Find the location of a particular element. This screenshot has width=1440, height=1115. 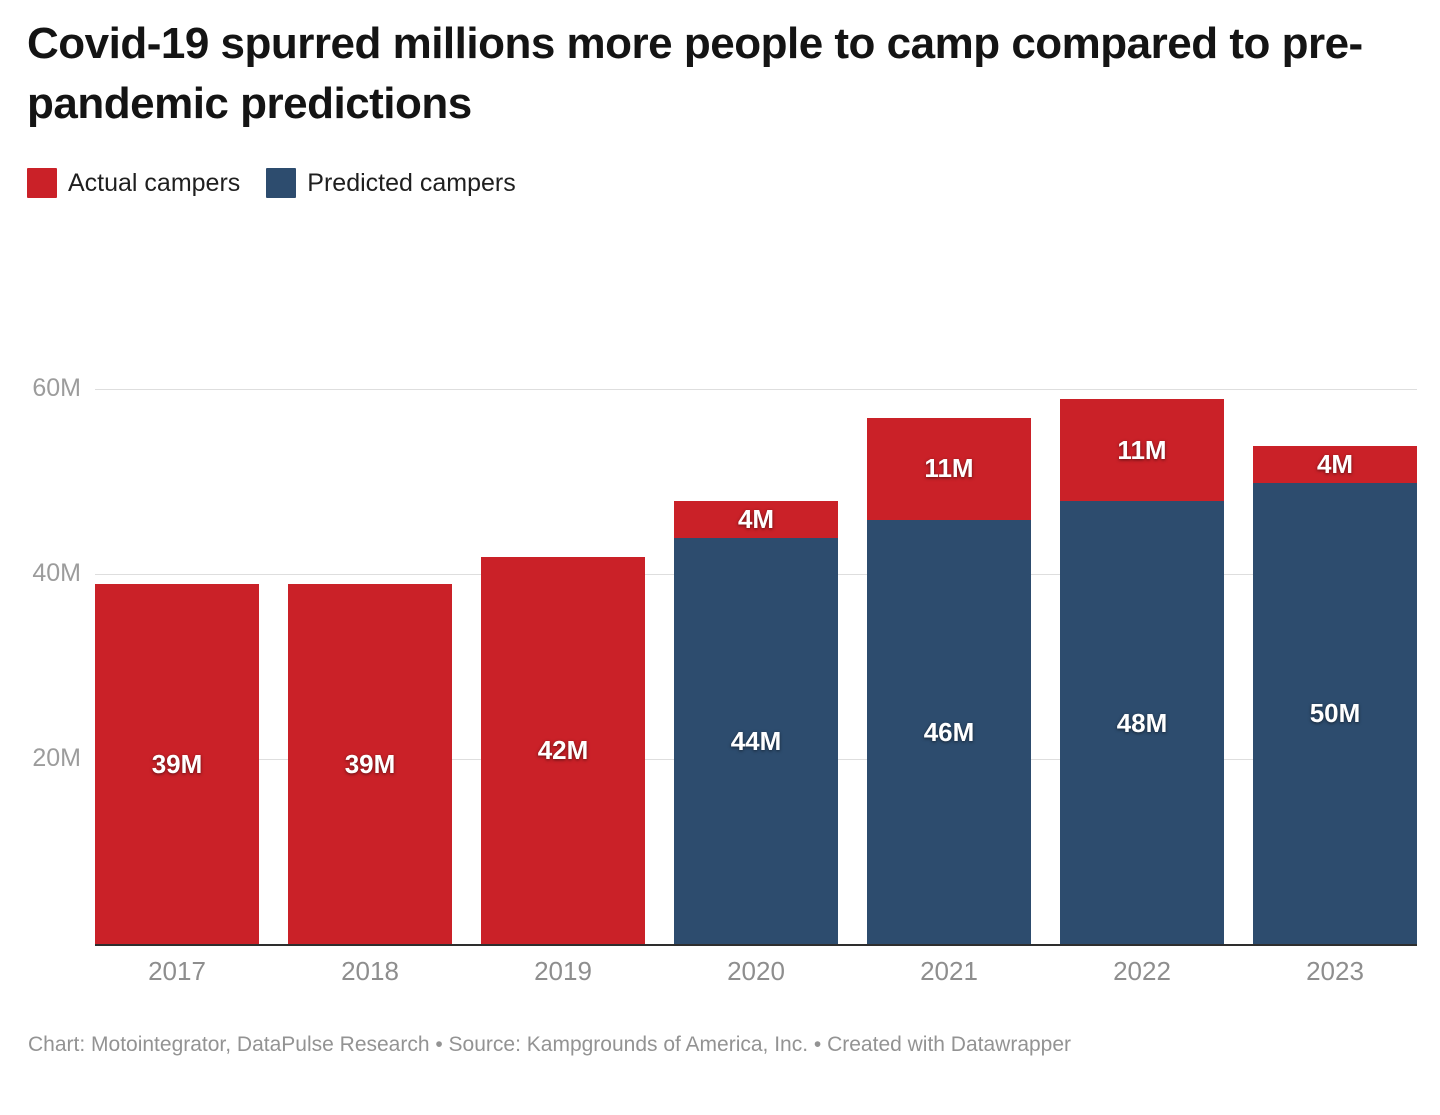

legend-label-actual: Actual campers is located at coordinates (154, 182).